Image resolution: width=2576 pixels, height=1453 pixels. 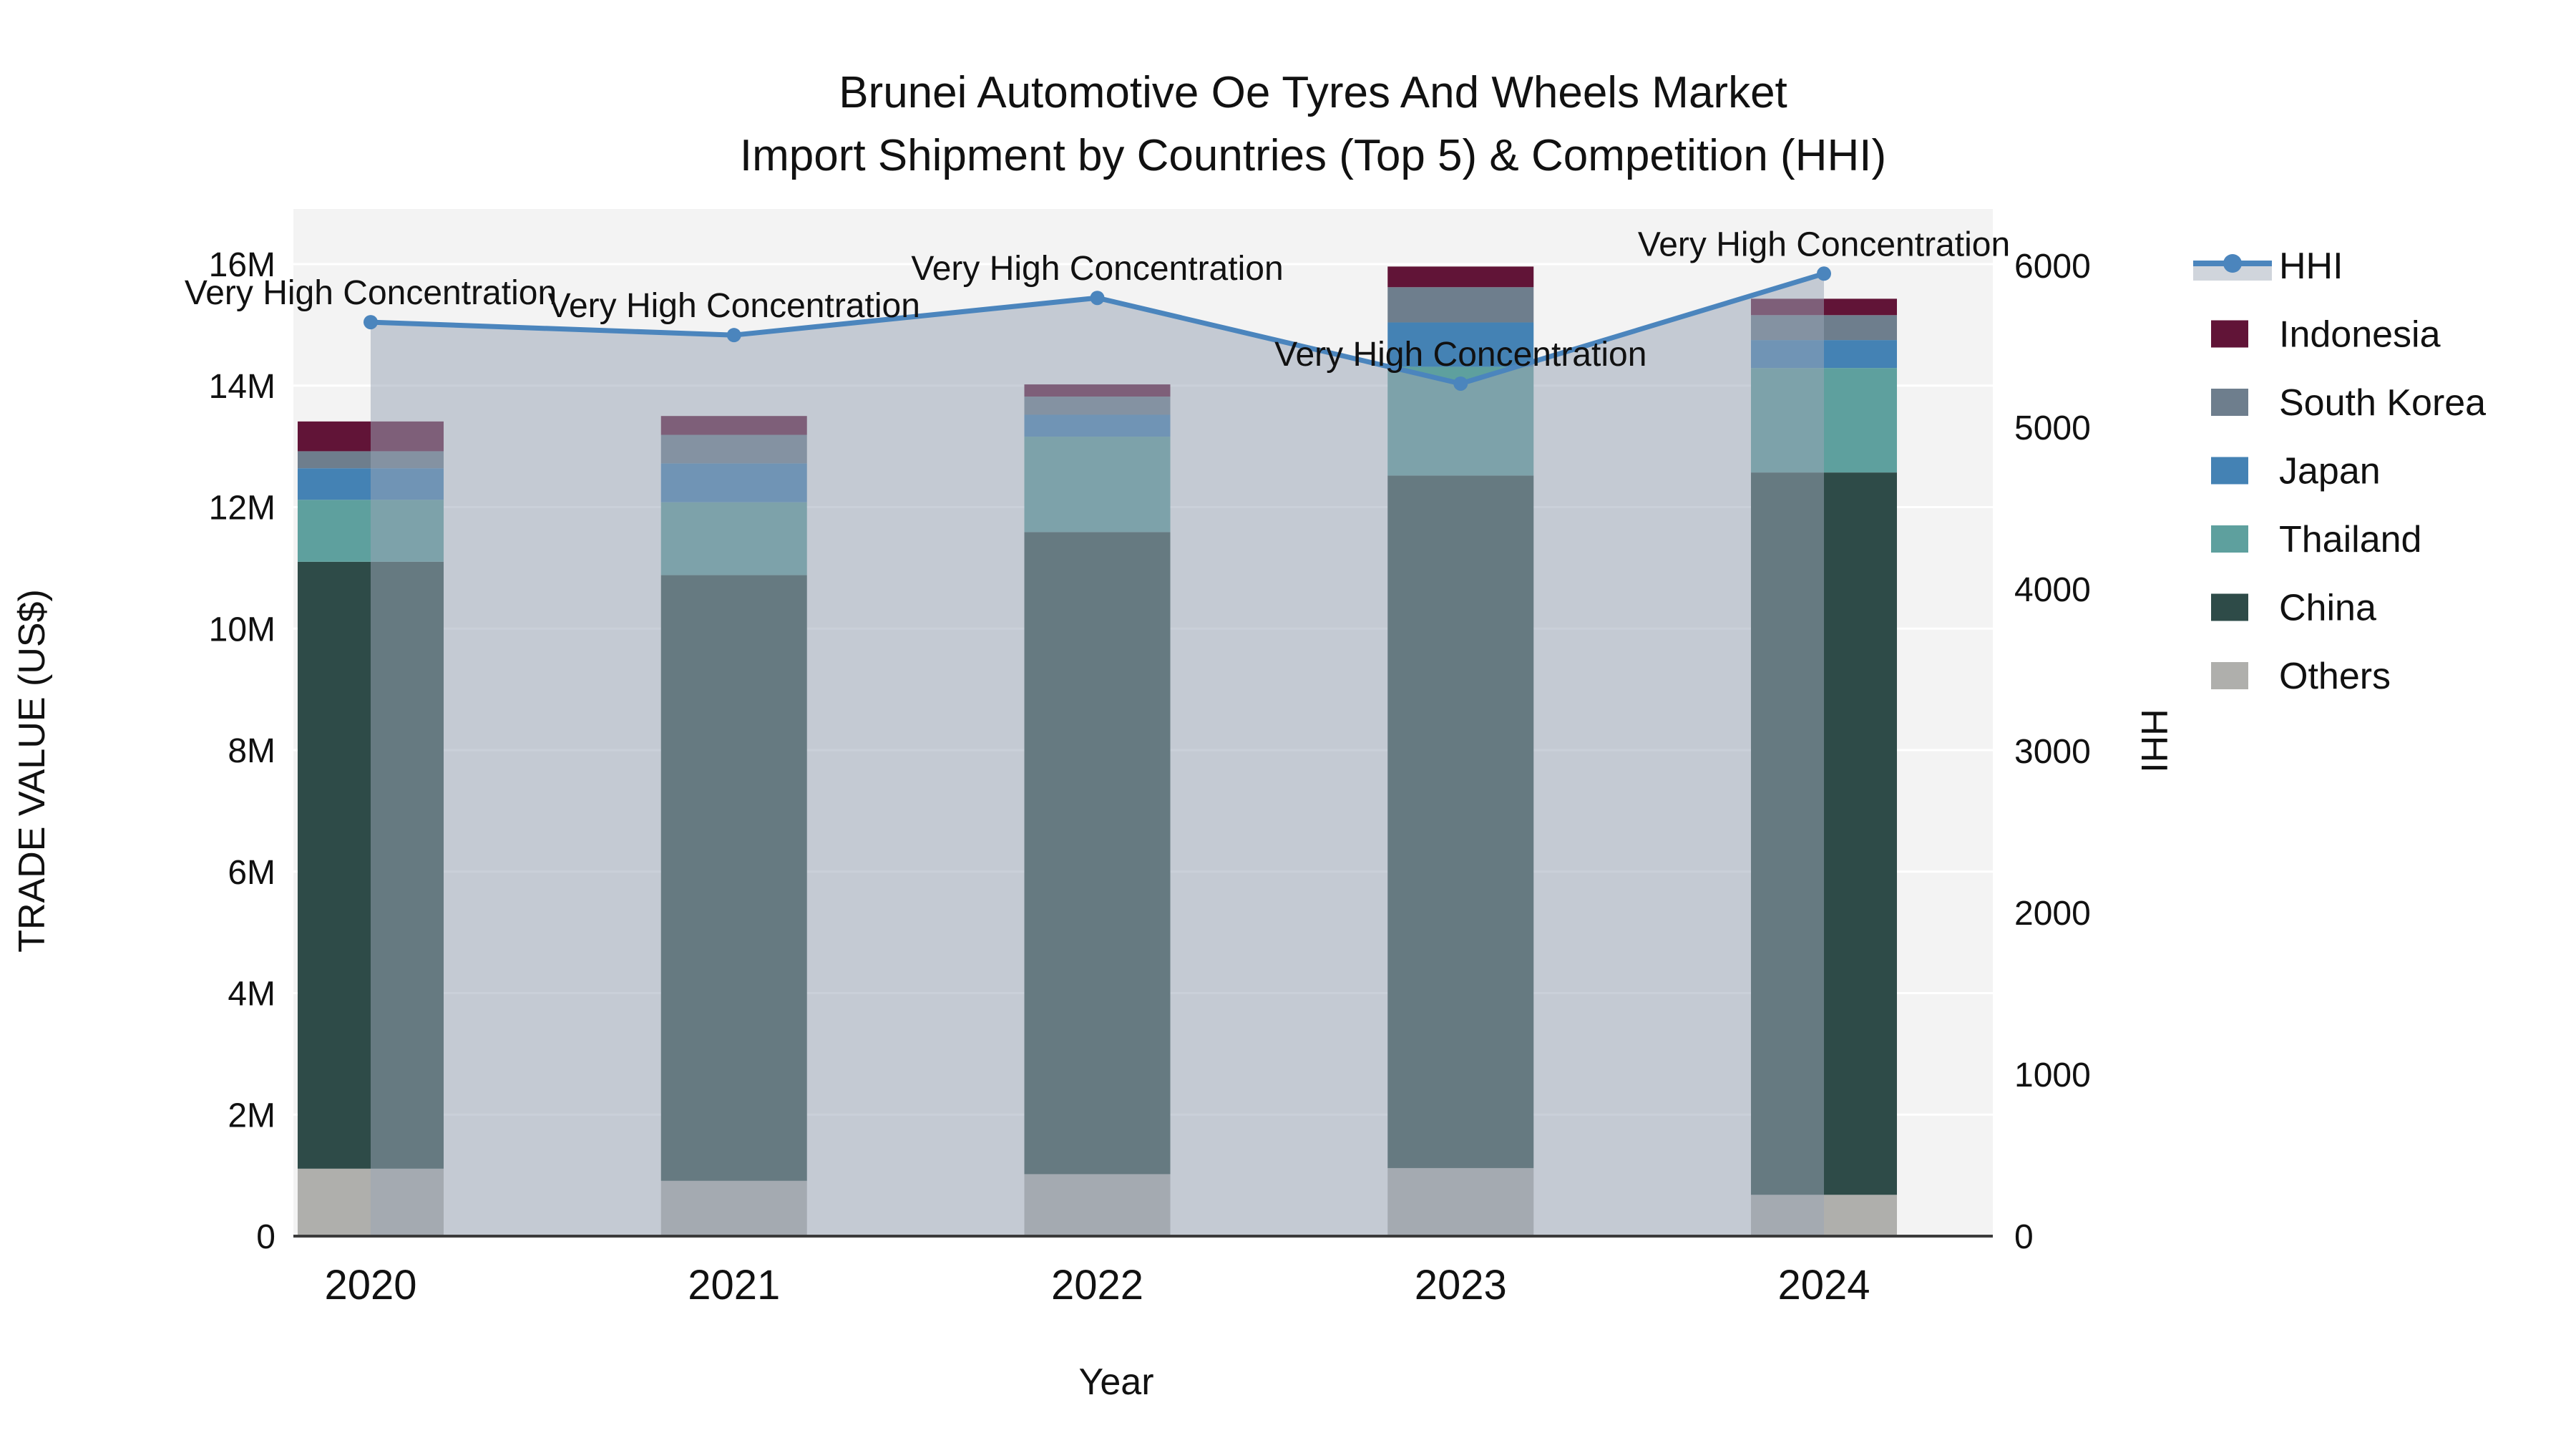 I want to click on legend-swatch-indonesia, so click(x=2229, y=334).